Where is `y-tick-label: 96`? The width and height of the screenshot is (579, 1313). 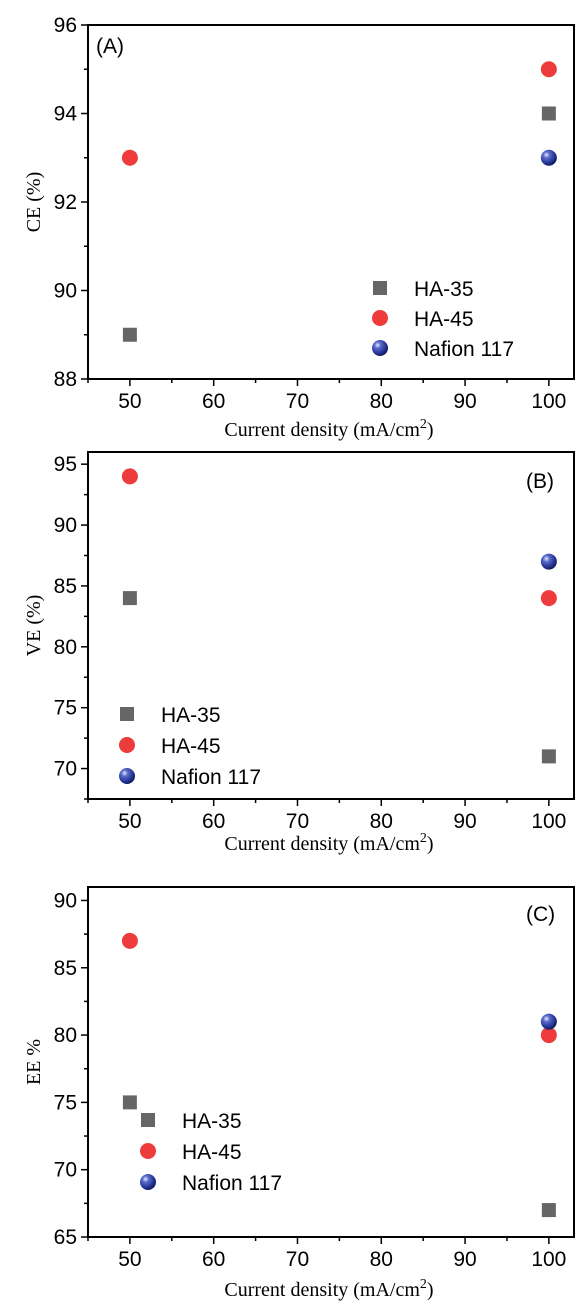
y-tick-label: 96 is located at coordinates (65, 25).